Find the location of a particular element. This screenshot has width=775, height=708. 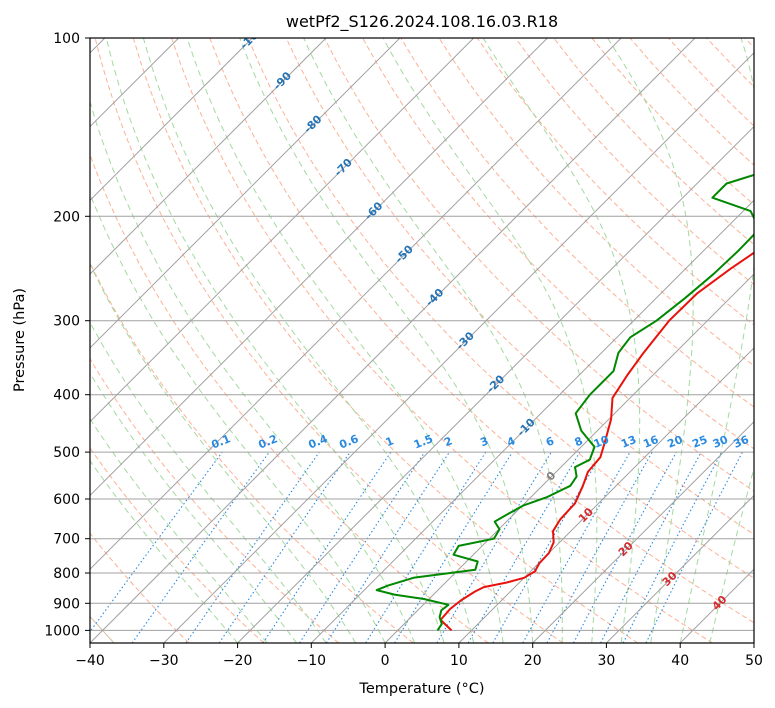

x-tick-label: 0 is located at coordinates (385, 661).